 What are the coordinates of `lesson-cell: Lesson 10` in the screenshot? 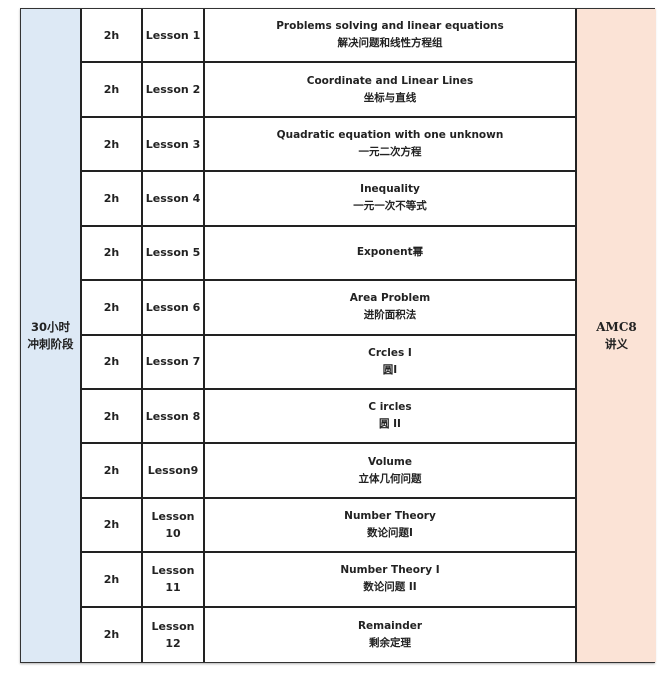 It's located at (174, 526).